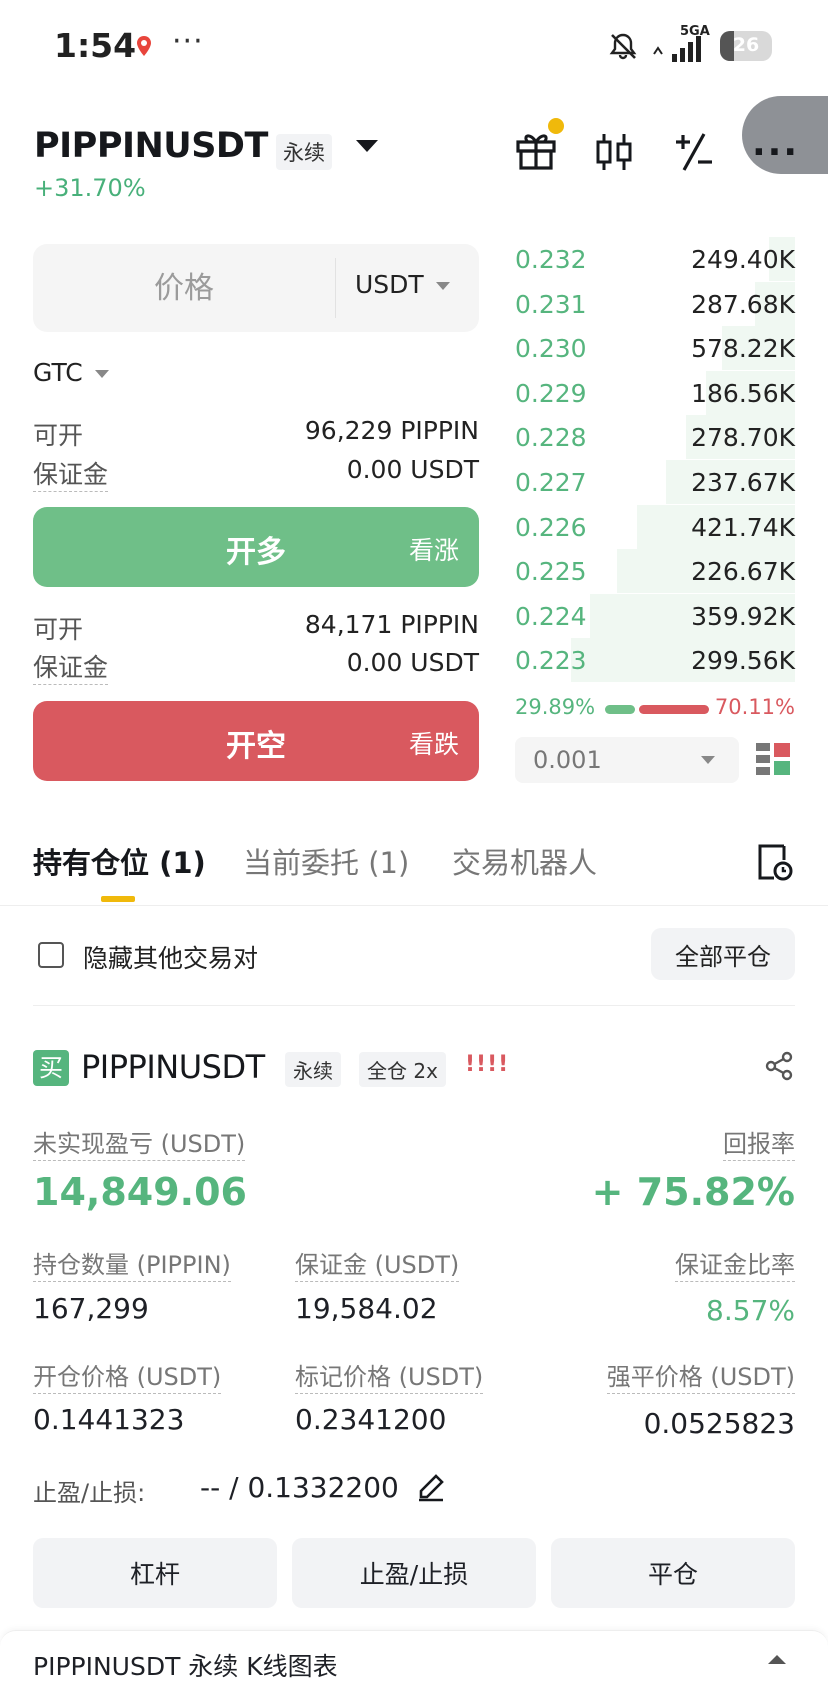 This screenshot has width=828, height=1684. I want to click on tab-positions: 持有仓位 (1), so click(119, 863).